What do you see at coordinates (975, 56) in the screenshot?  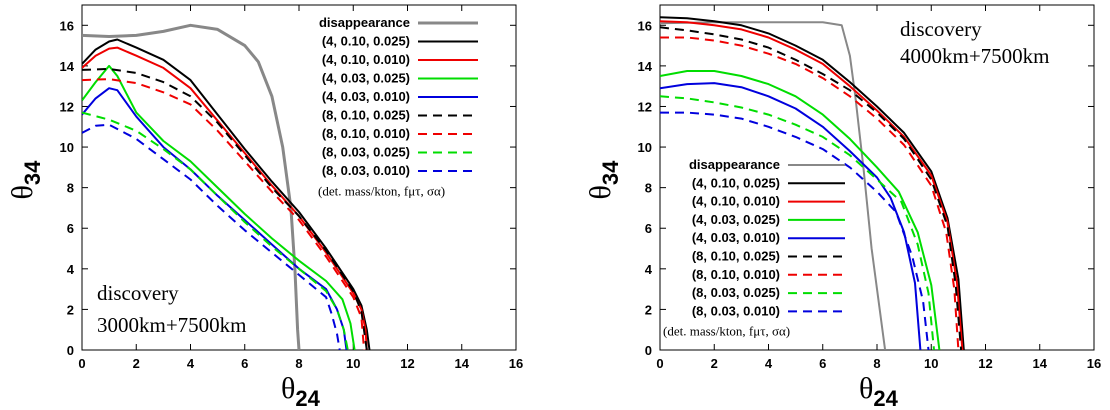 I see `annotation-line-2: 4000km+7500km` at bounding box center [975, 56].